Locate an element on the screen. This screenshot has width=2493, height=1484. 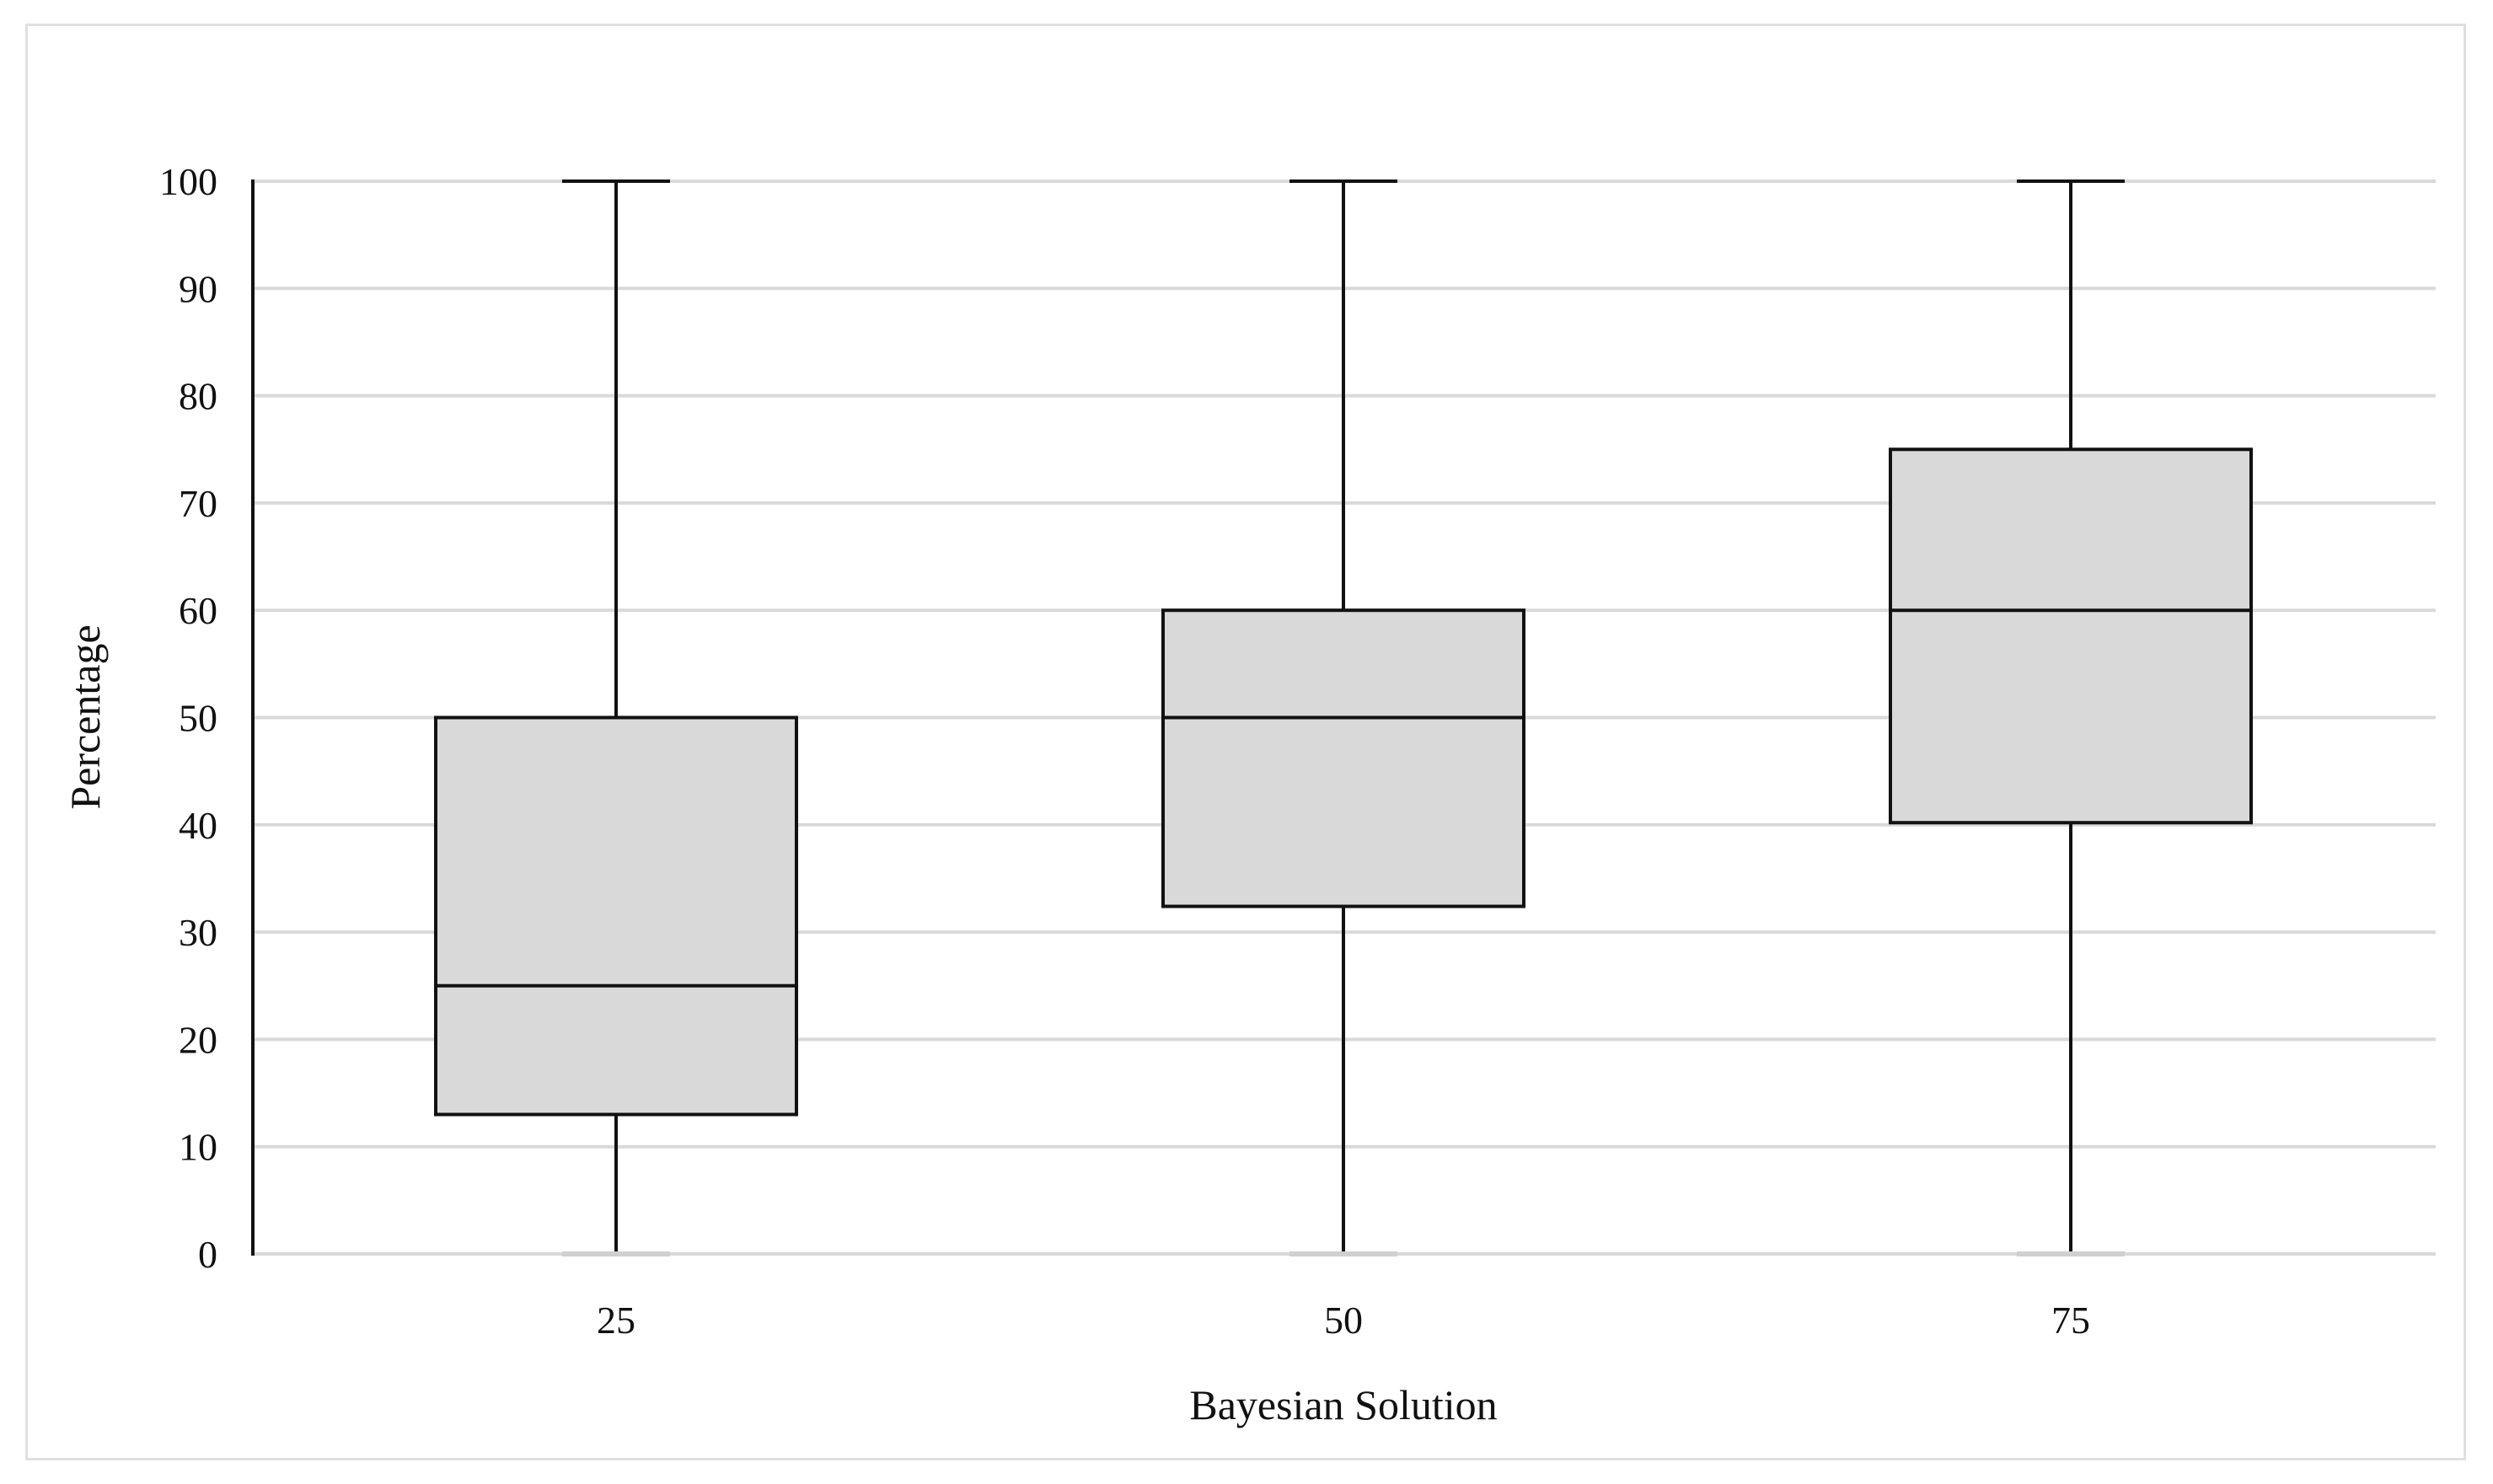
x-tick-label: 50 is located at coordinates (1343, 1321).